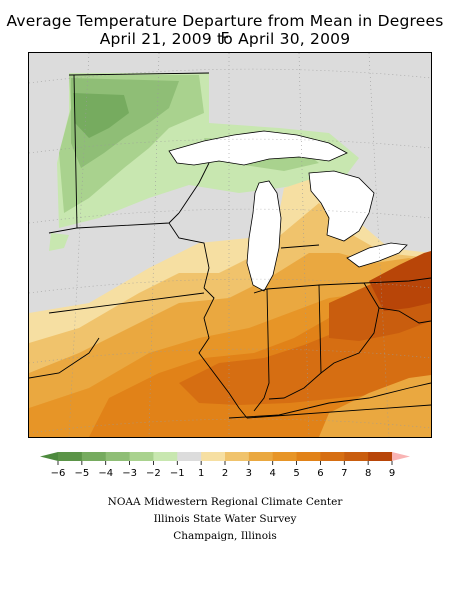 The width and height of the screenshot is (450, 600). Describe the element at coordinates (225, 502) in the screenshot. I see `credit-organization: NOAA Midwestern Regional Climate Center` at that location.